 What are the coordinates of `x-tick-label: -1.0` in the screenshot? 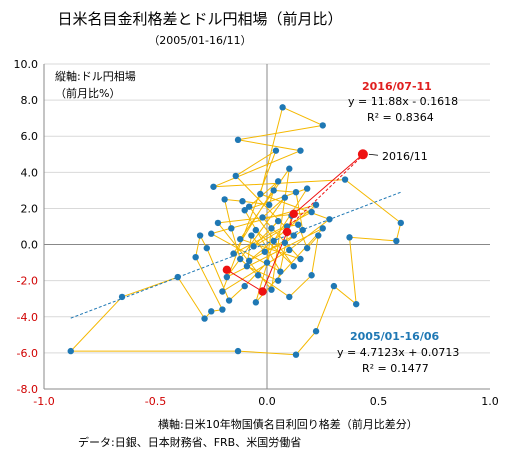 It's located at (43, 401).